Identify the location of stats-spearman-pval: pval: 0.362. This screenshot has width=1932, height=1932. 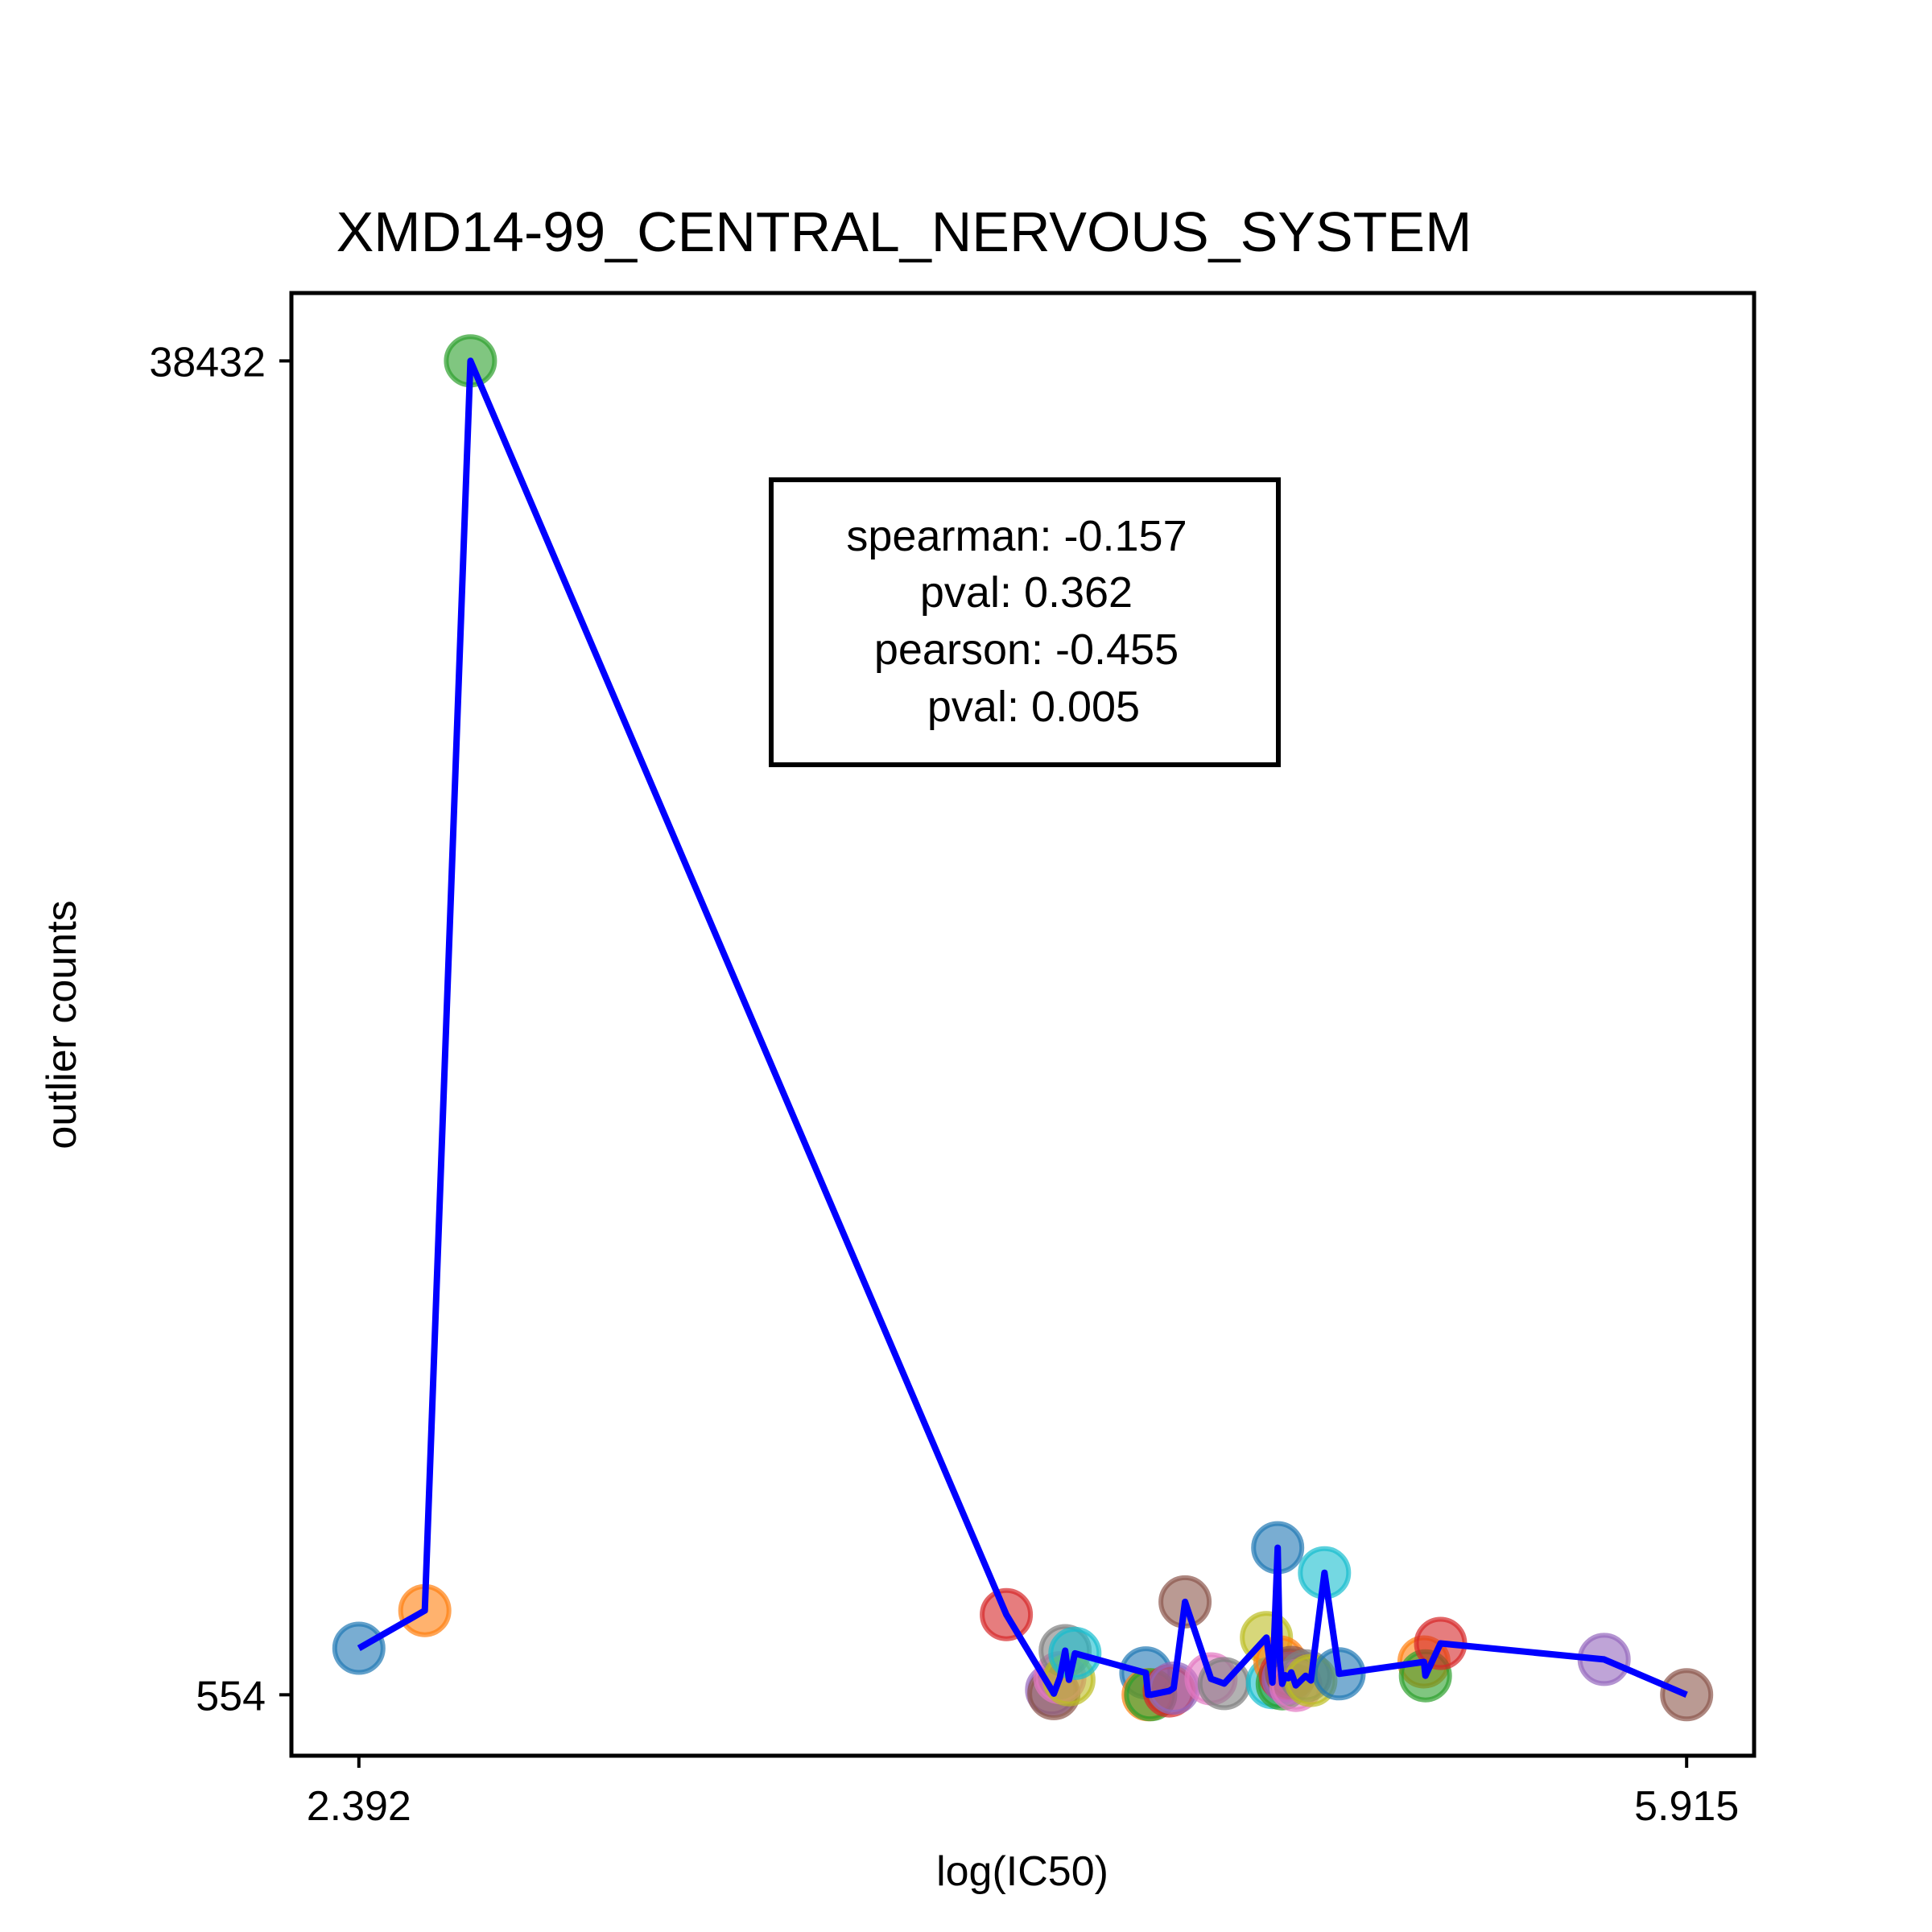
(1026, 592).